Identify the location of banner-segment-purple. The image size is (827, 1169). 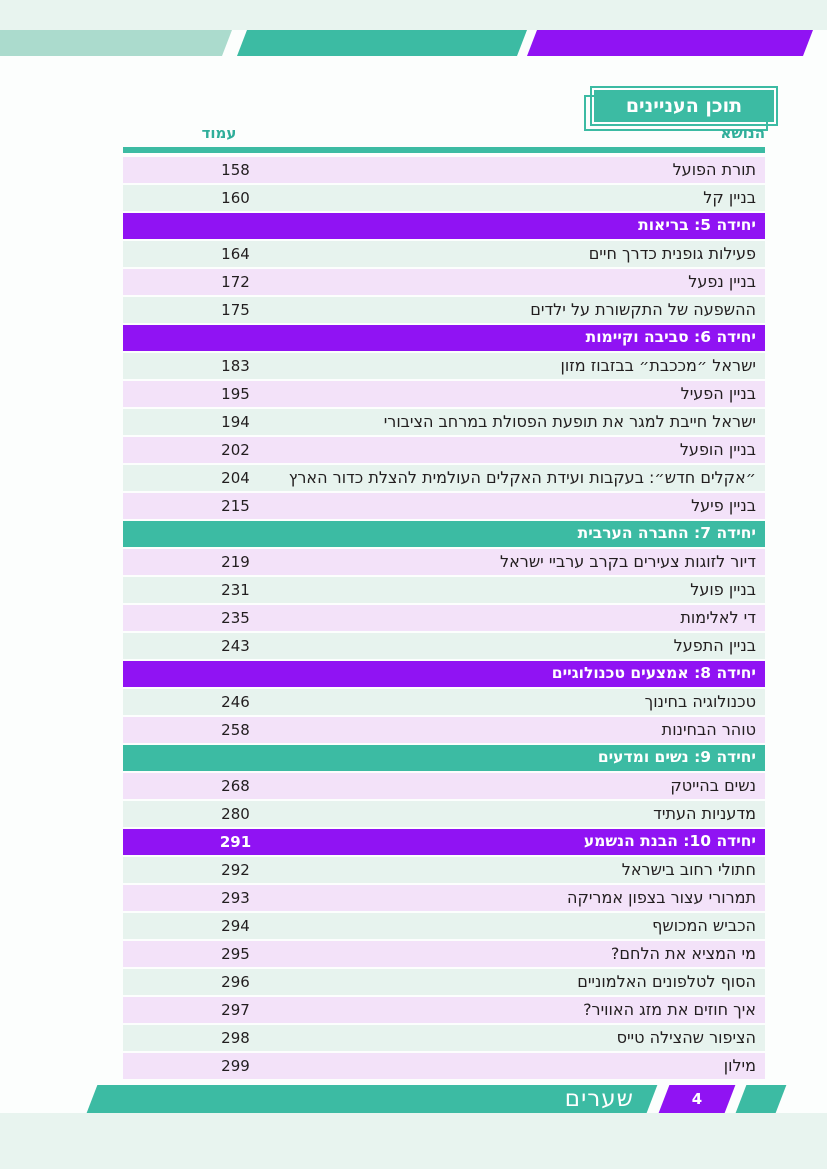
(670, 43).